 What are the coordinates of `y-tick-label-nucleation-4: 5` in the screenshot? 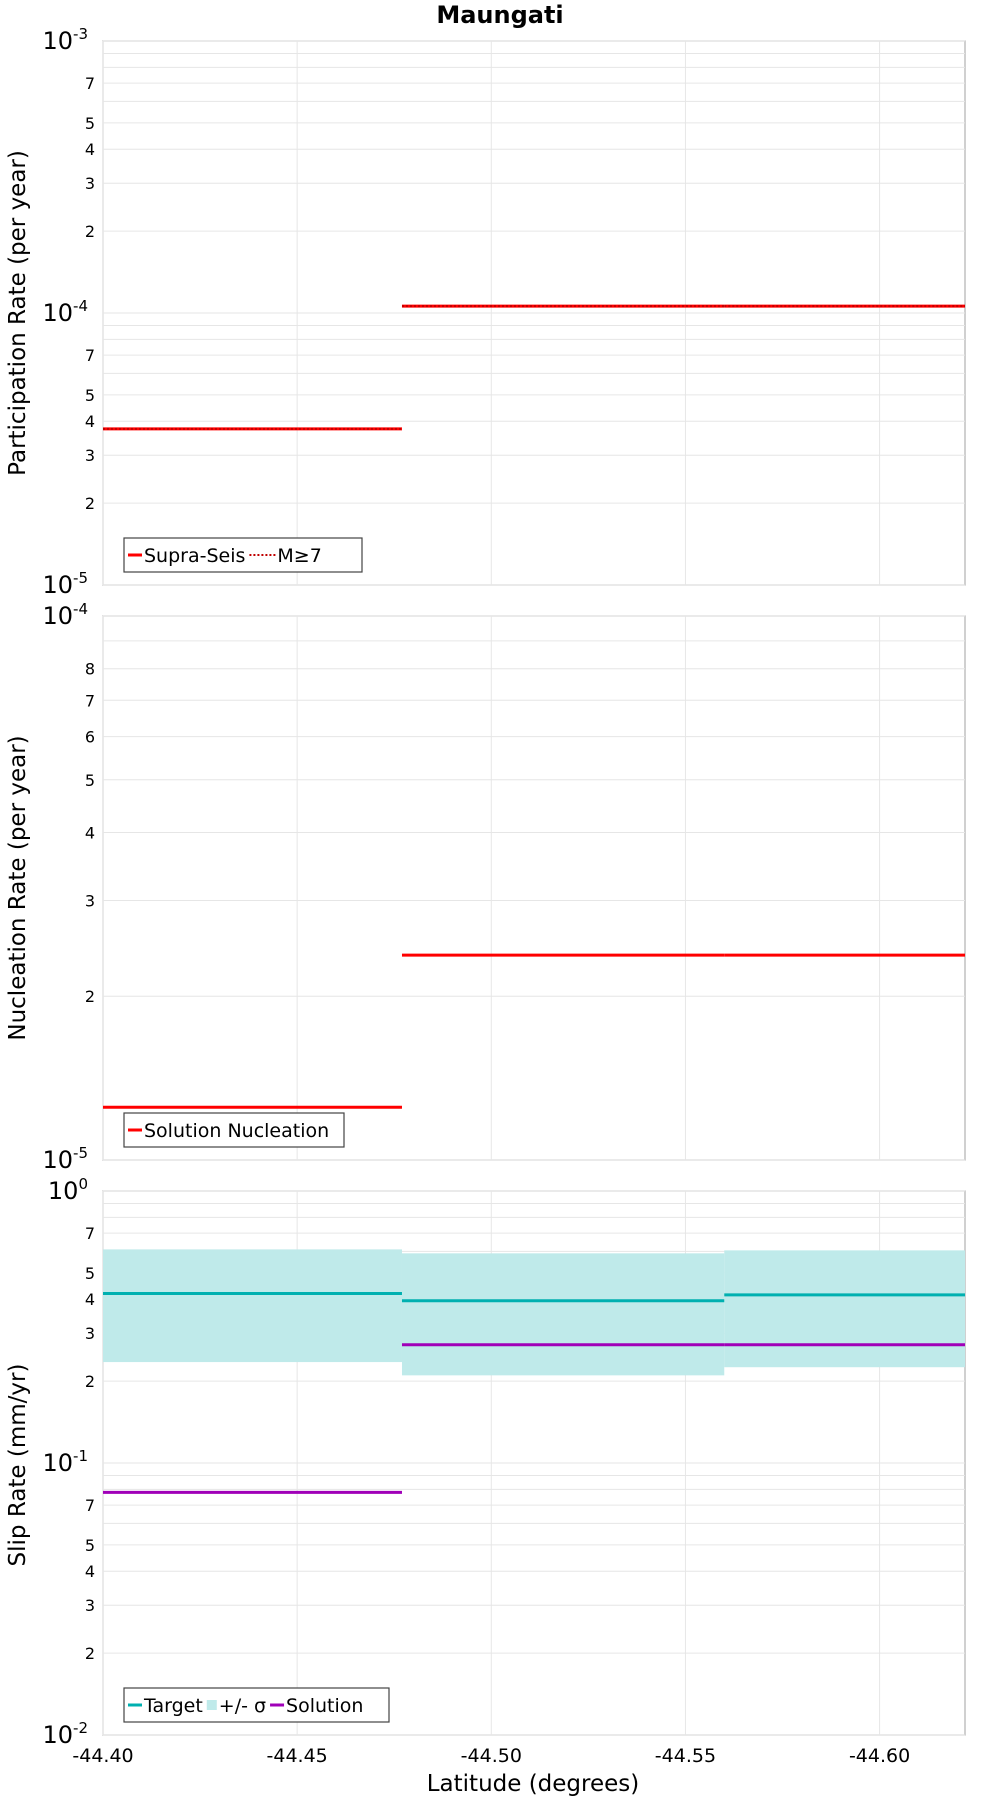 It's located at (90, 780).